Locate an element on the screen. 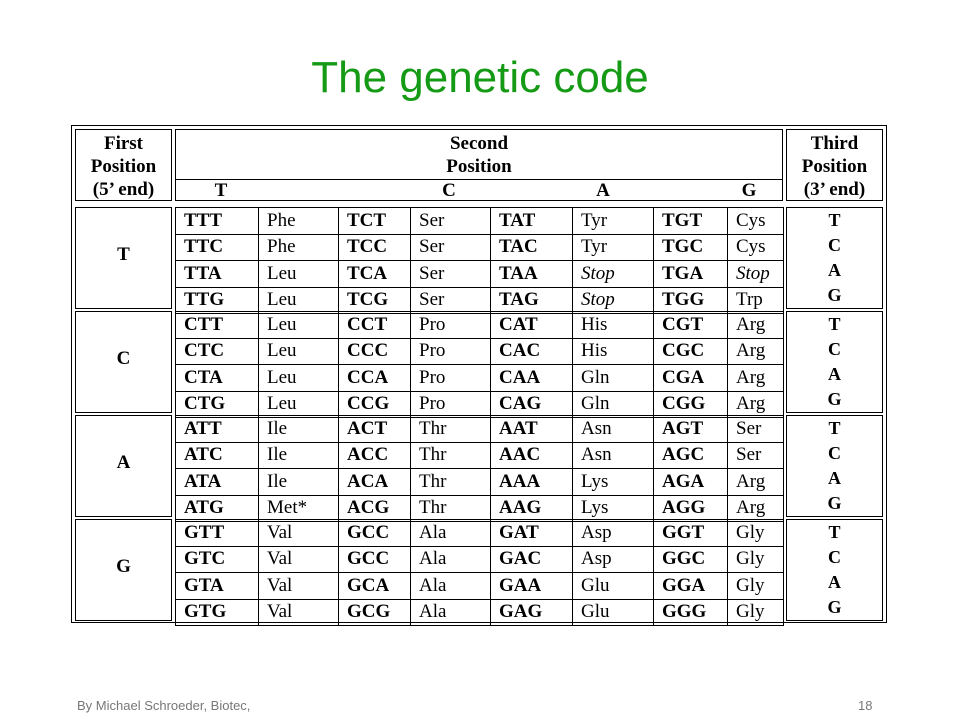 This screenshot has height=720, width=960. codon-cell: GGC is located at coordinates (690, 559).